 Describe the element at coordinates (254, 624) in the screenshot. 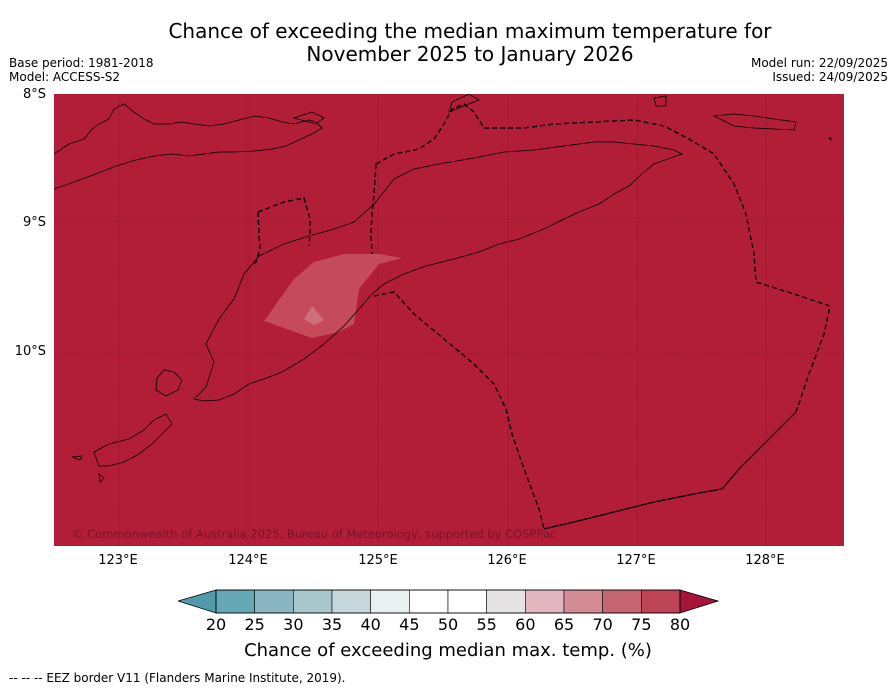

I see `colorbar-tick-label: 25` at that location.